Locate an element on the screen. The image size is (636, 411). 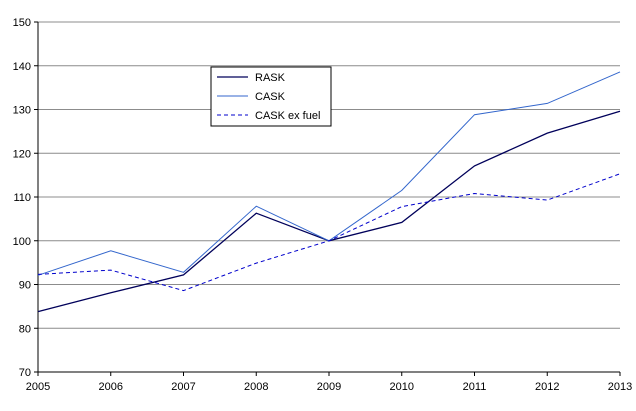
y-tick-label: 140 is located at coordinates (22, 67).